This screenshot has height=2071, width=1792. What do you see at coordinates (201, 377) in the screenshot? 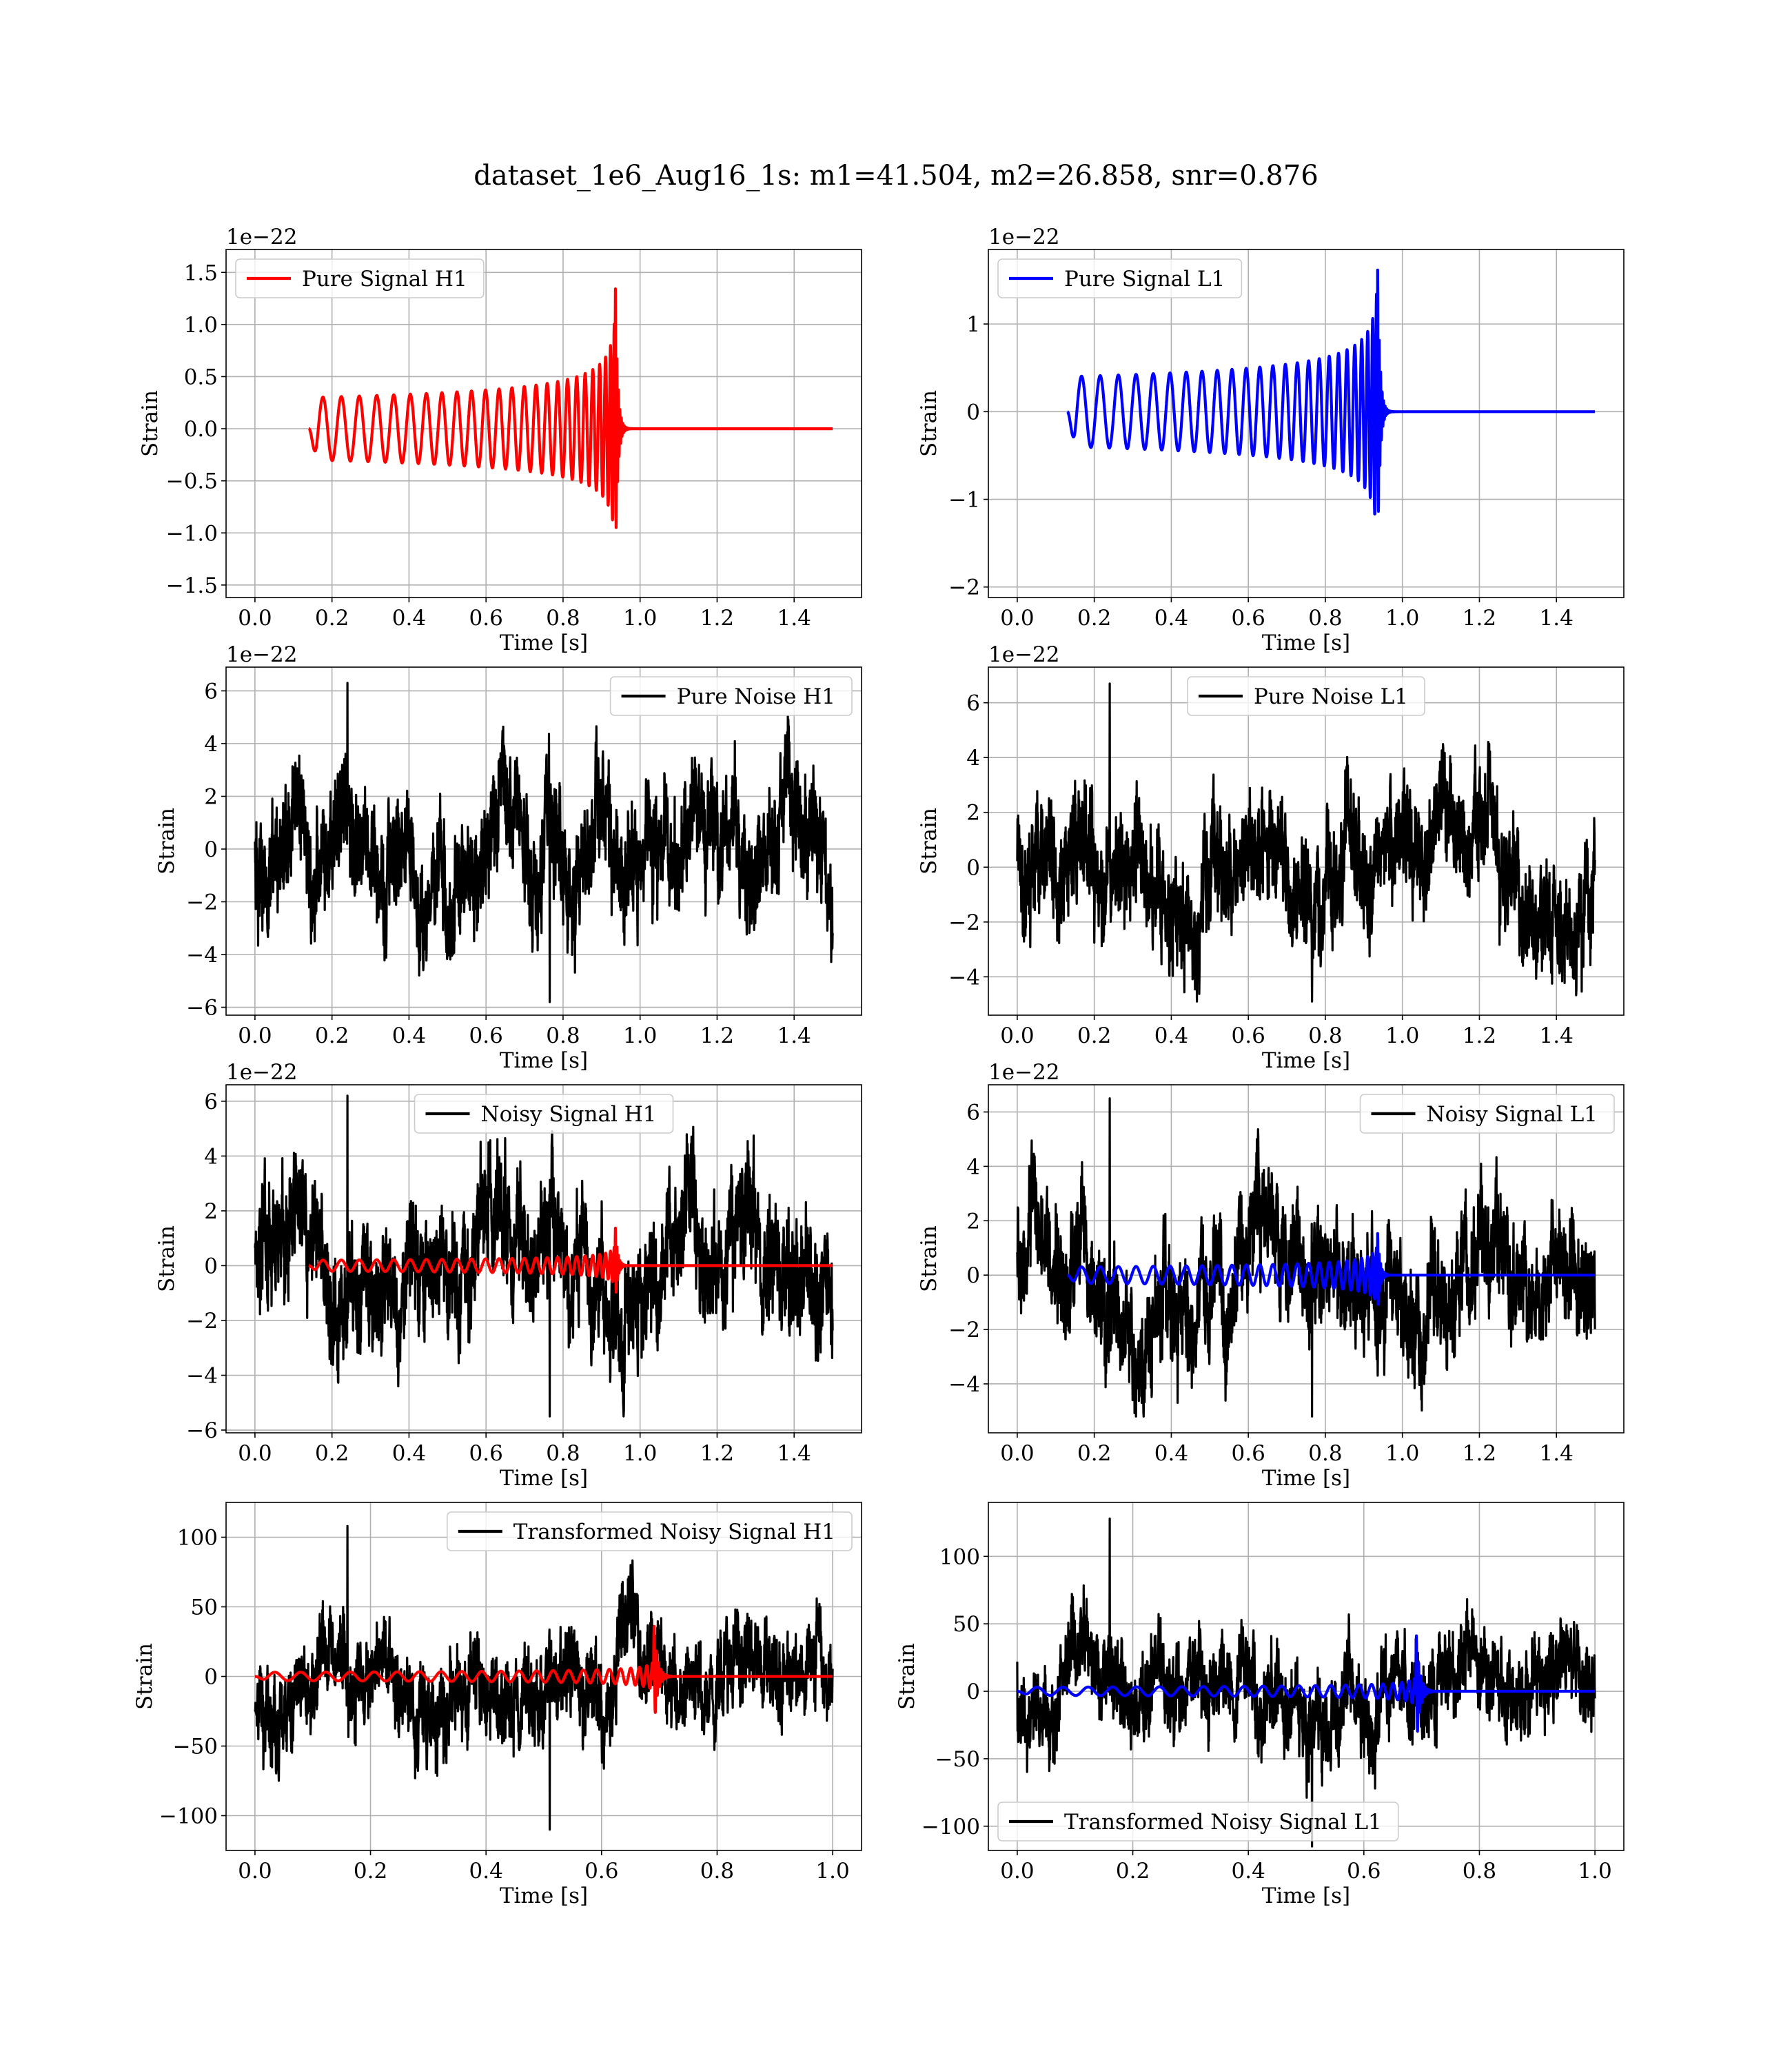
I see `y-tick-label: 0.5` at bounding box center [201, 377].